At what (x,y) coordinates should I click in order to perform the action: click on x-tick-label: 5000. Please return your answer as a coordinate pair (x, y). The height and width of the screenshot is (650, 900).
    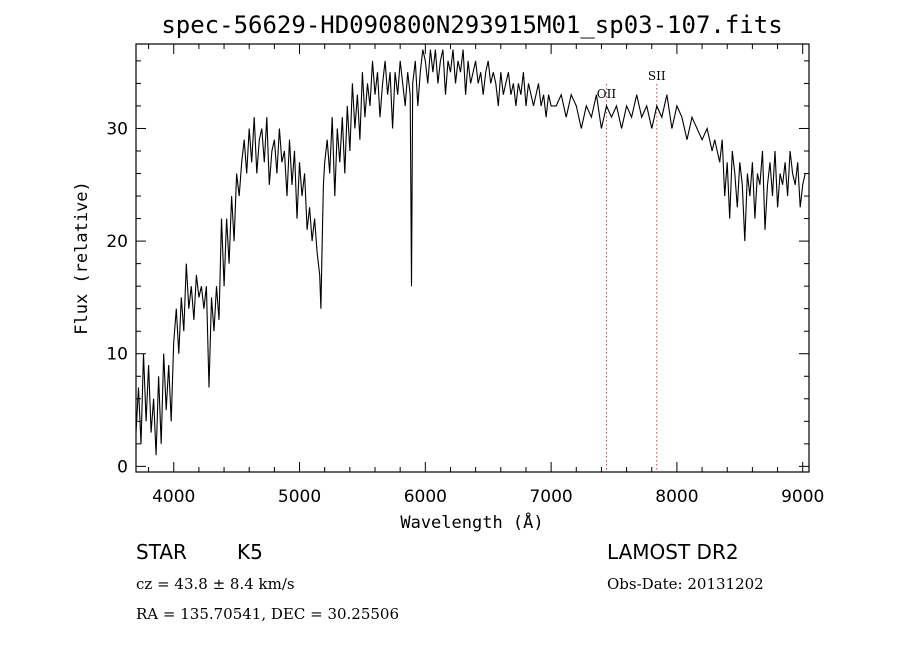
    Looking at the image, I should click on (299, 497).